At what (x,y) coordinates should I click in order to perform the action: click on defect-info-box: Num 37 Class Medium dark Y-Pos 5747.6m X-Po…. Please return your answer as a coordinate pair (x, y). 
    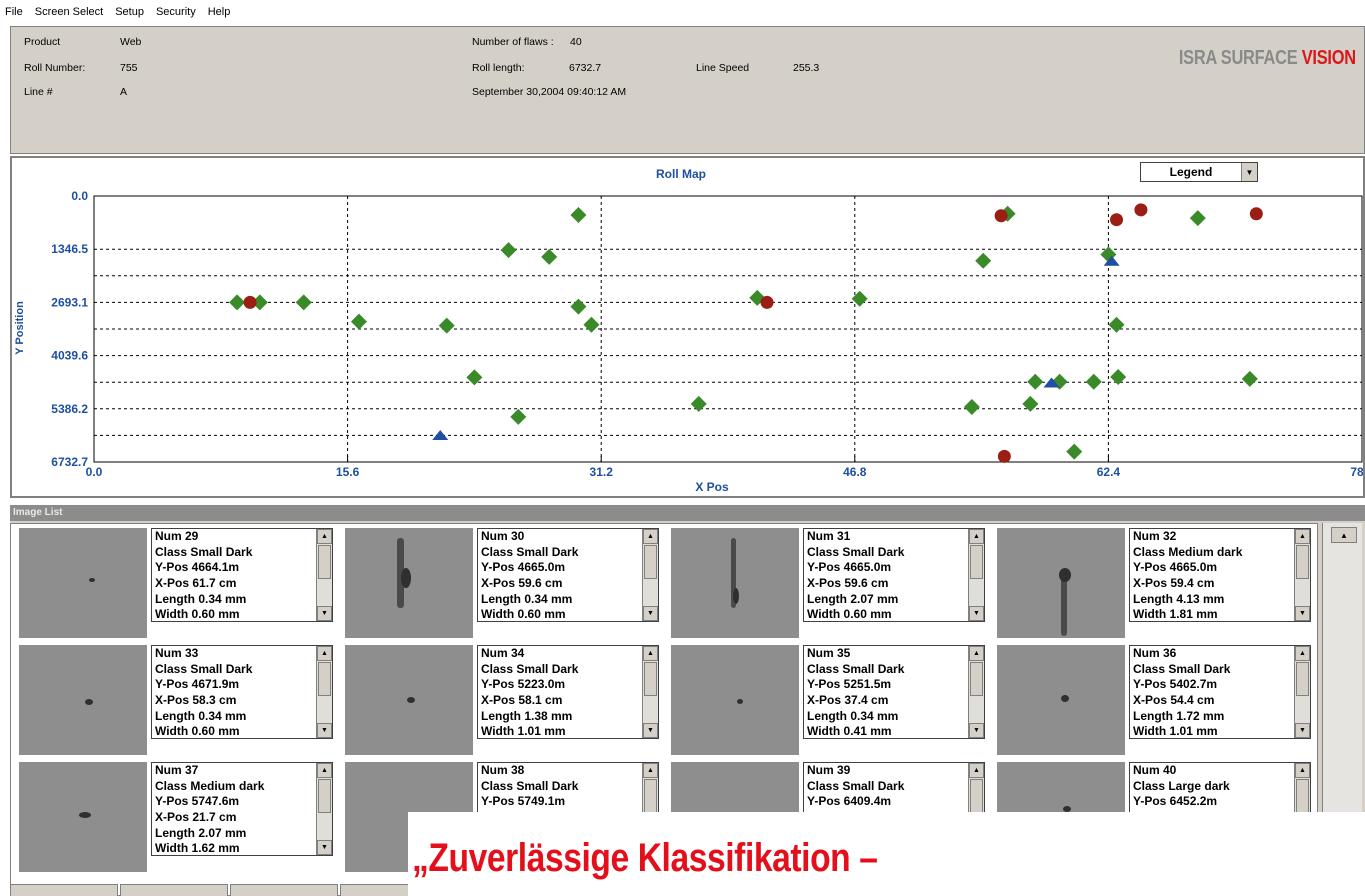
    Looking at the image, I should click on (242, 809).